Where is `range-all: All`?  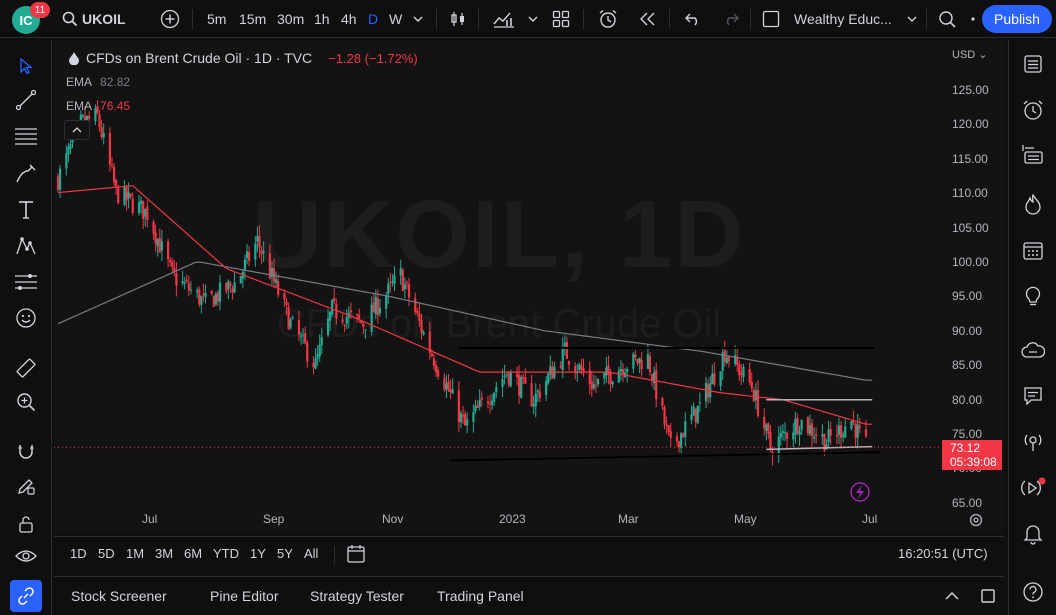 range-all: All is located at coordinates (311, 553).